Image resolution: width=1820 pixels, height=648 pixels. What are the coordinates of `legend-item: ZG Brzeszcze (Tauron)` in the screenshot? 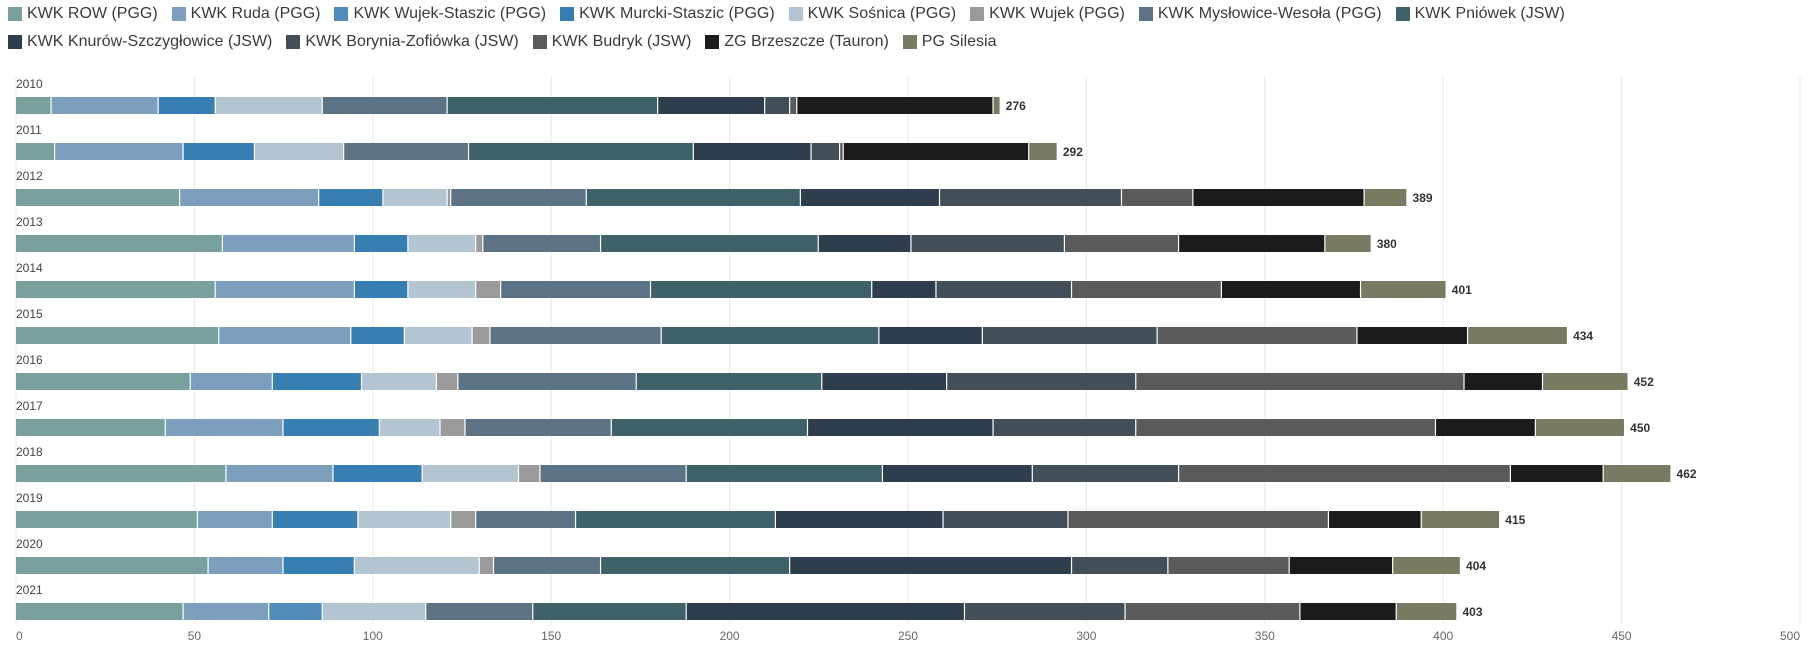 It's located at (797, 42).